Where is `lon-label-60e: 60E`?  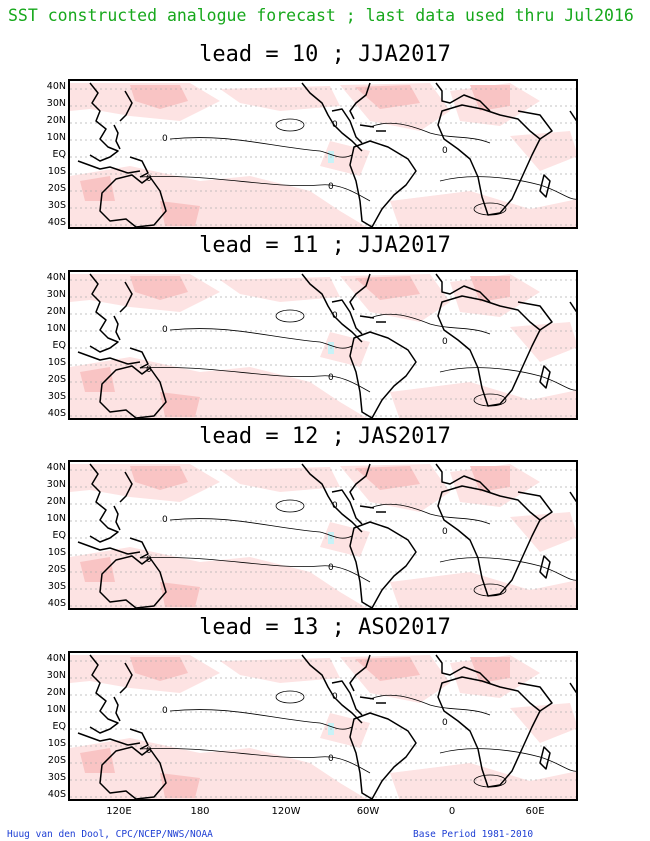
lon-label-60e: 60E is located at coordinates (535, 811).